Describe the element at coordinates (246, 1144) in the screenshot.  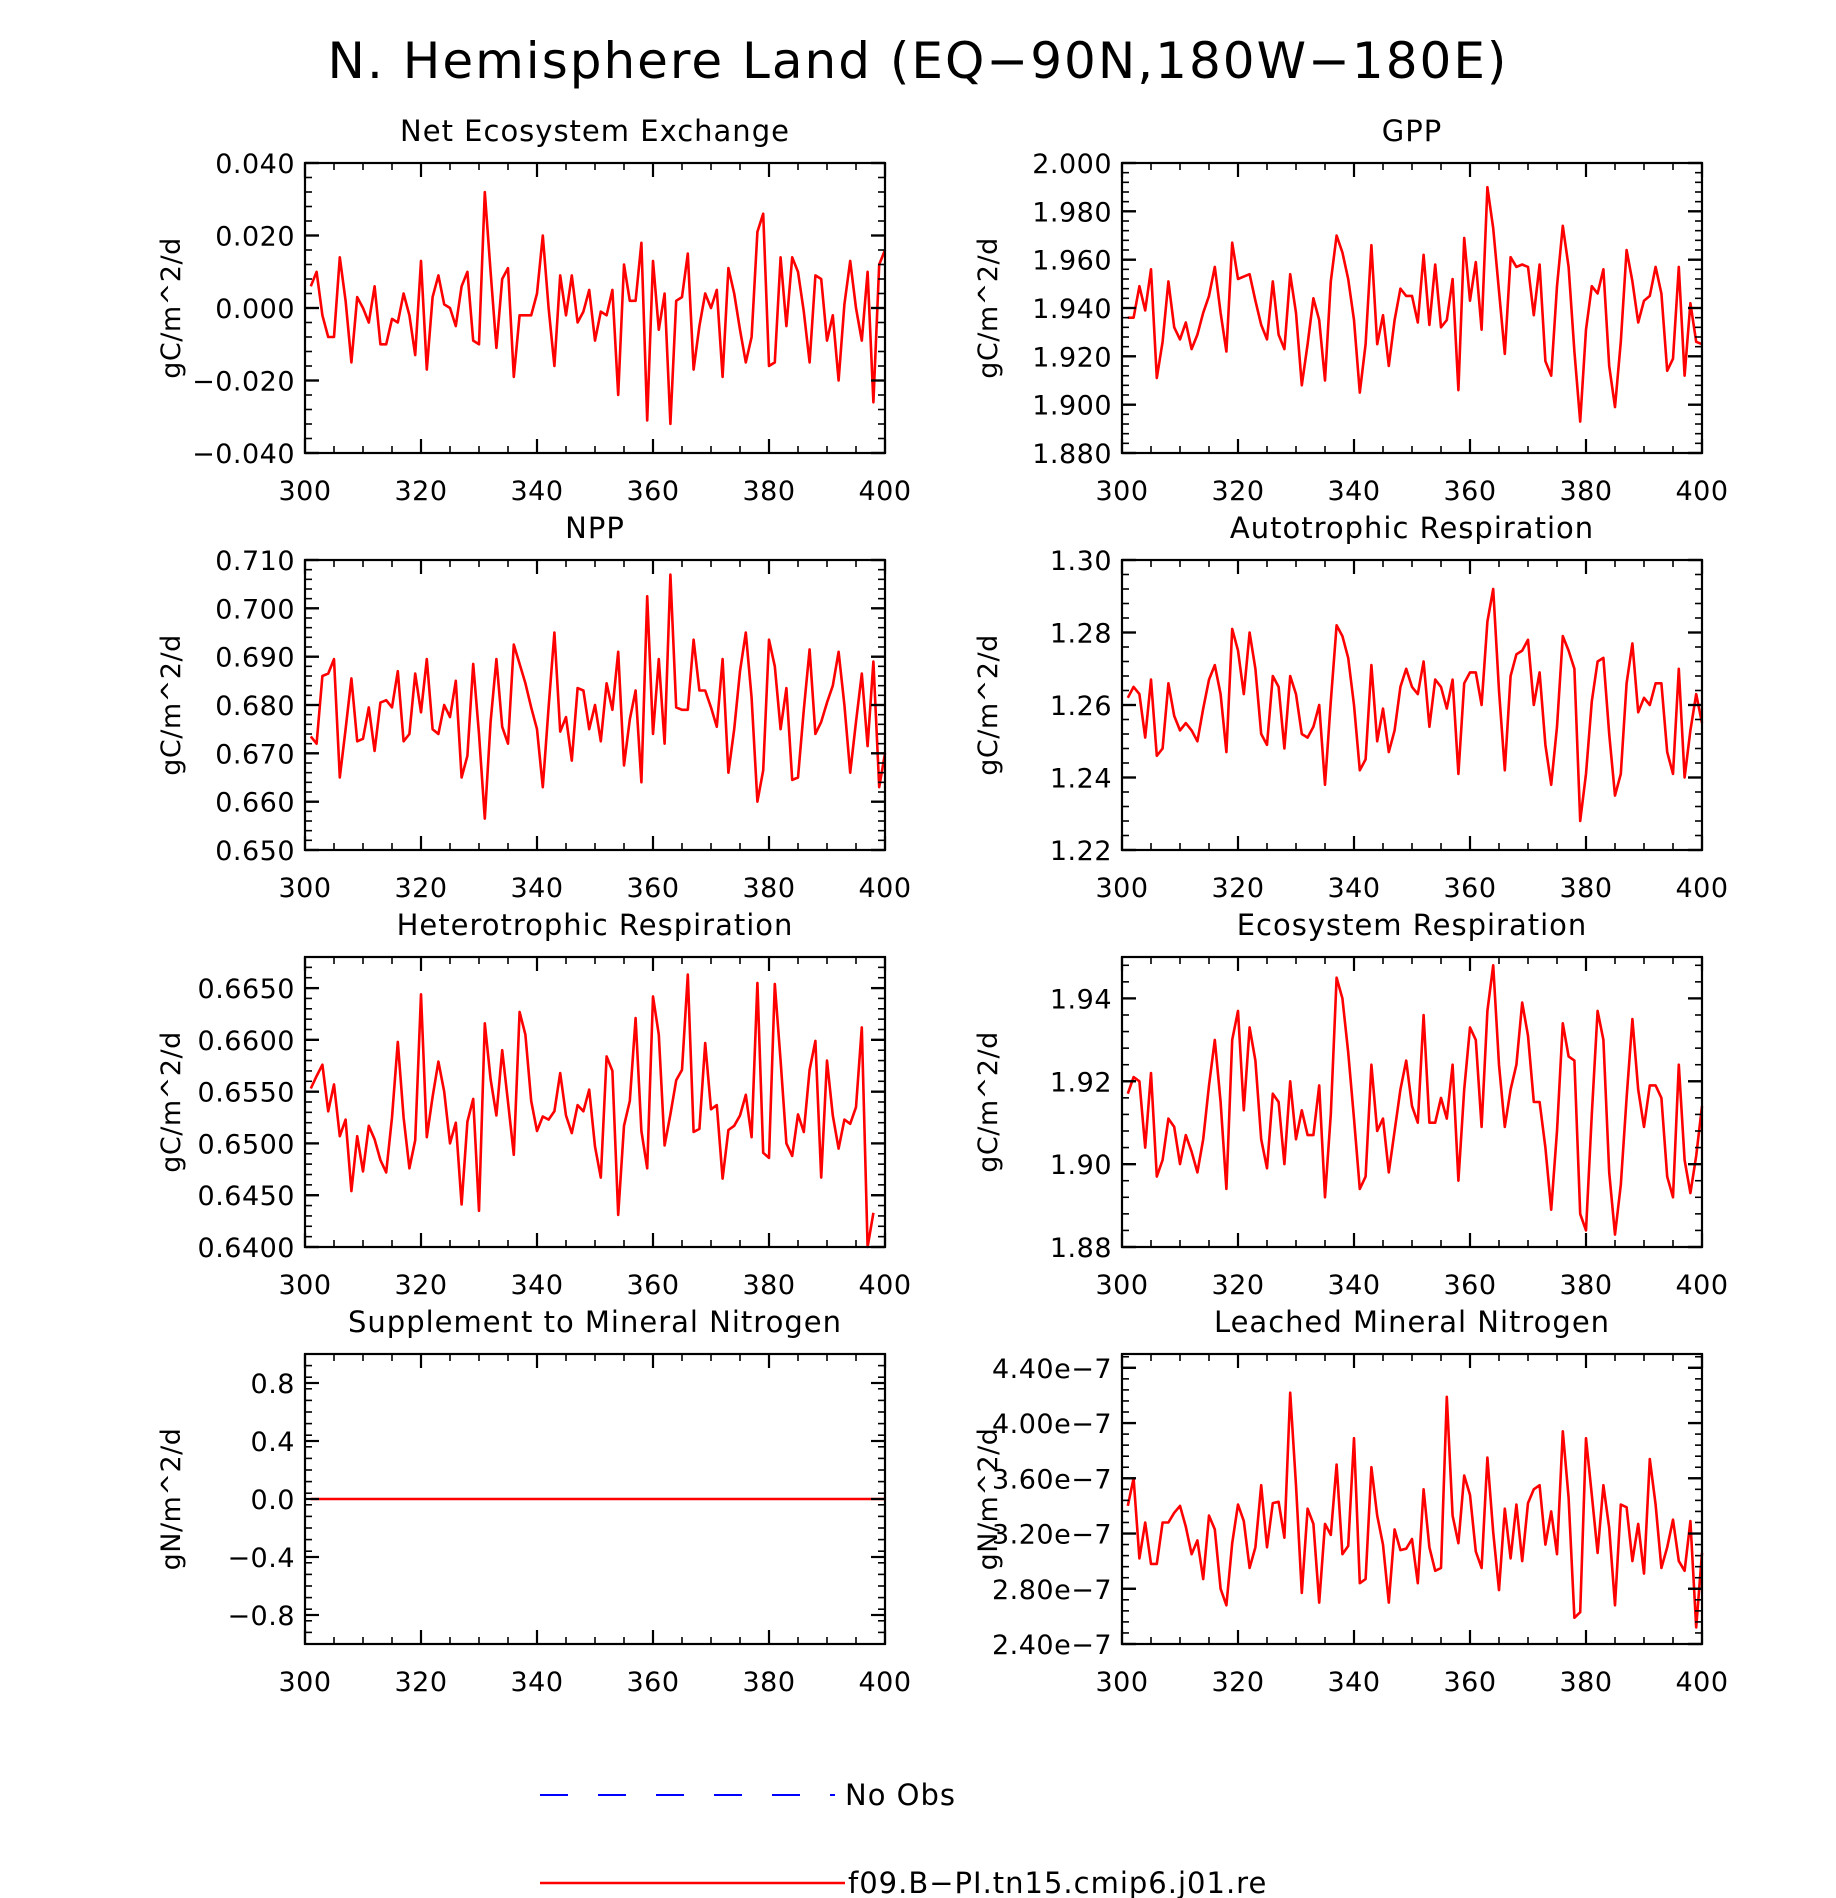
I see `heterotrophic-respiration-y-tick-label: 0.6500` at that location.